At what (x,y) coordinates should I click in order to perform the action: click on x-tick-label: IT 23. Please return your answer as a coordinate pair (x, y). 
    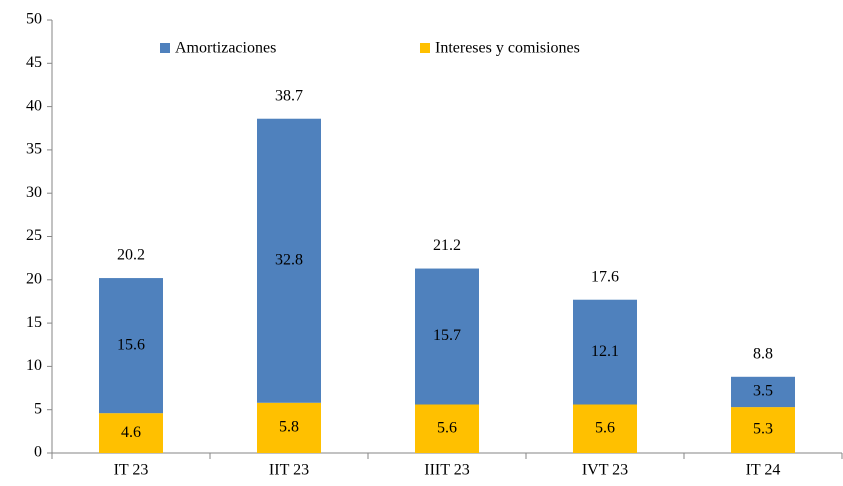
    Looking at the image, I should click on (131, 470).